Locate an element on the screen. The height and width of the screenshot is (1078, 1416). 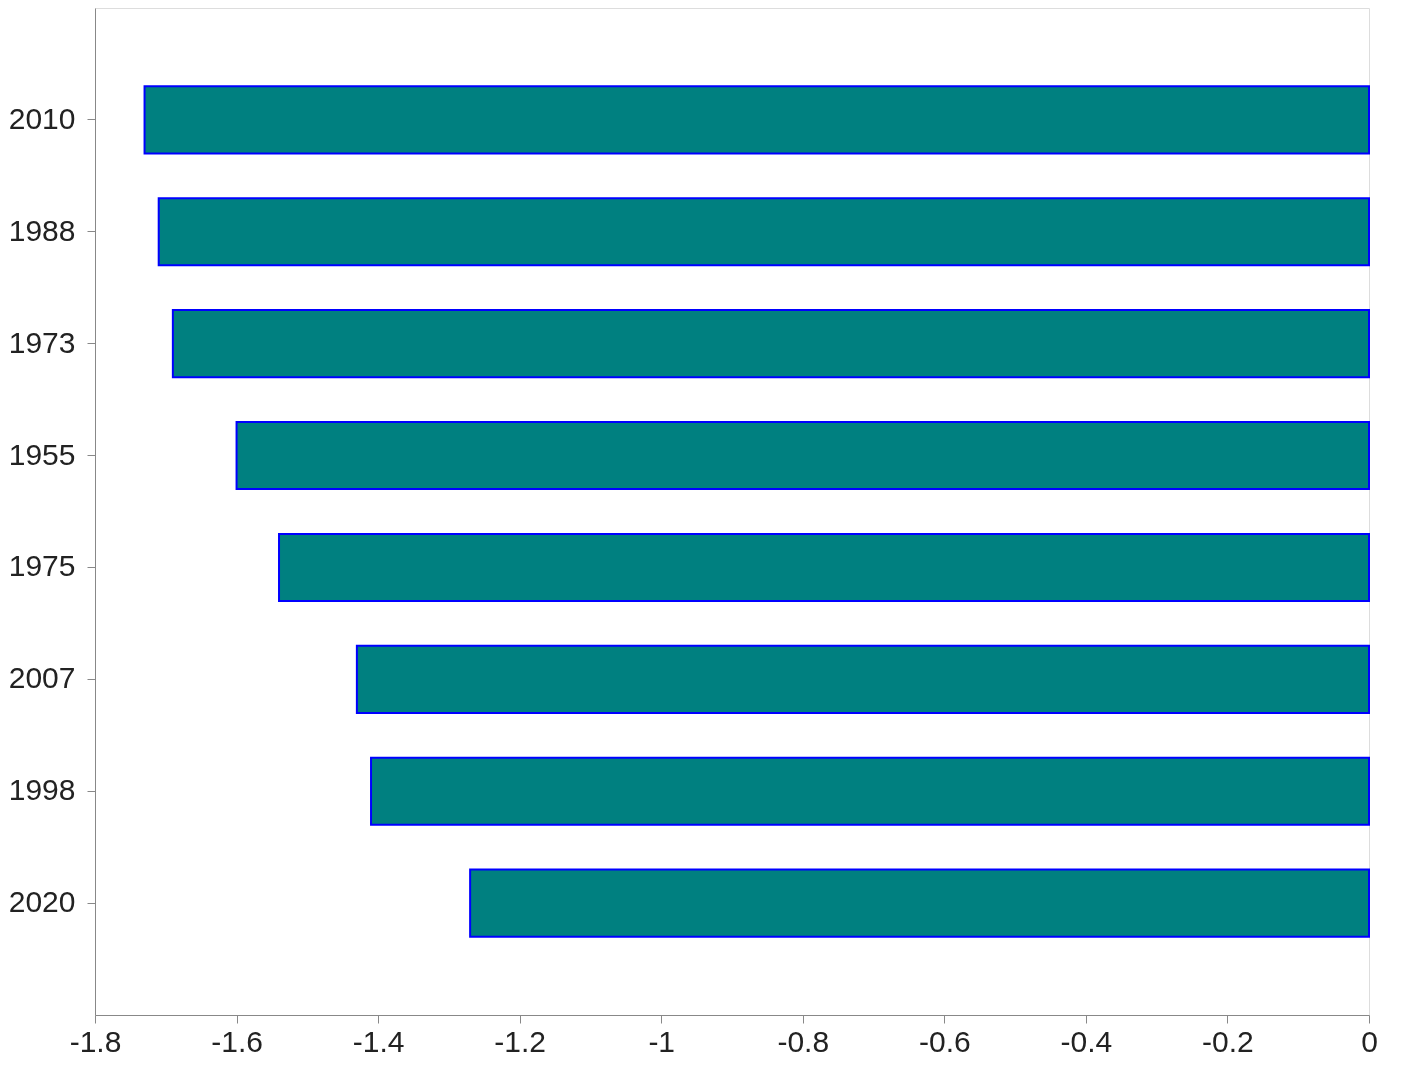
x-tick-label: -0.8 is located at coordinates (803, 1041).